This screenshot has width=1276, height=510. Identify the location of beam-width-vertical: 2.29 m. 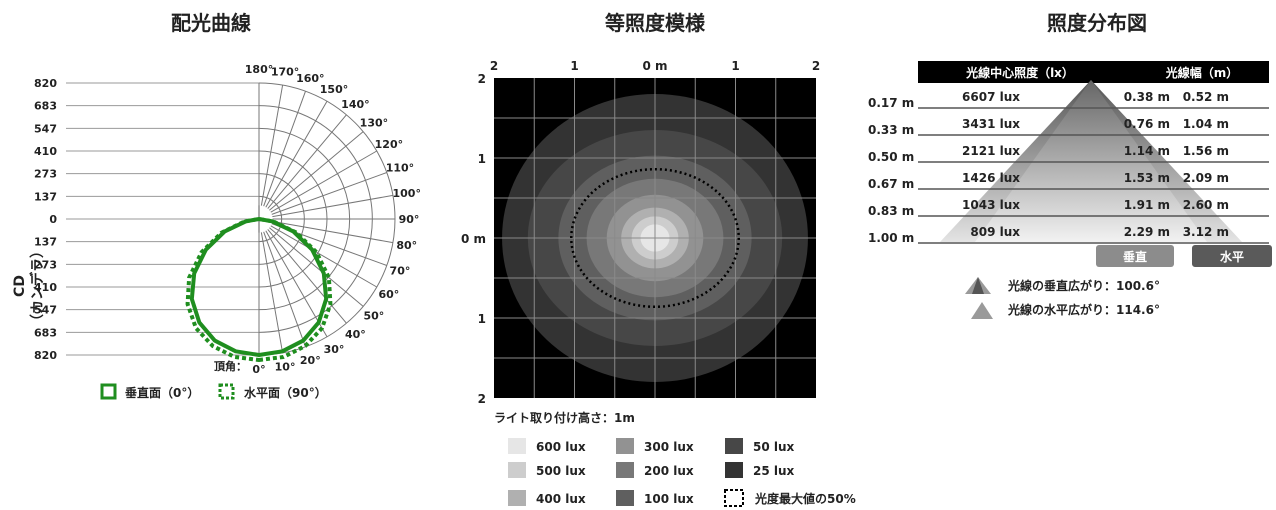
(1147, 232).